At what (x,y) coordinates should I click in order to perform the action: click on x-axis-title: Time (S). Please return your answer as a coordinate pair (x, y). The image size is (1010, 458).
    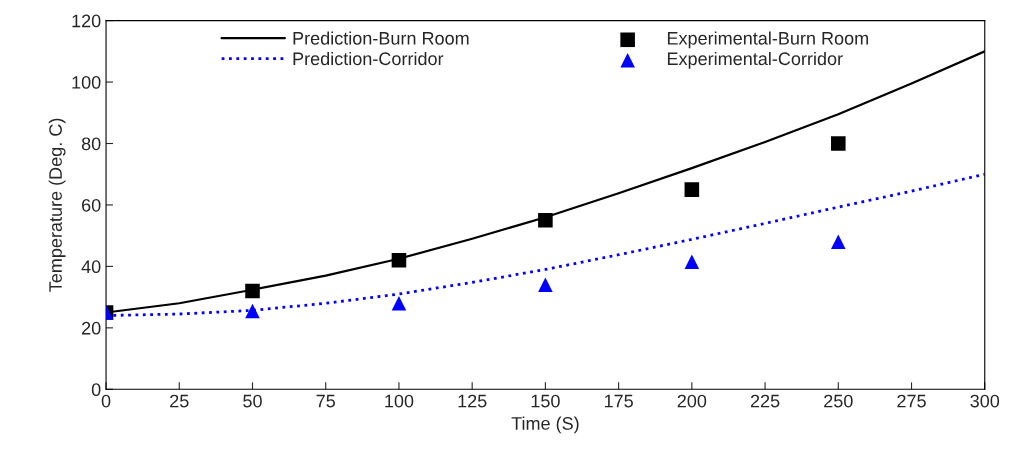
    Looking at the image, I should click on (545, 425).